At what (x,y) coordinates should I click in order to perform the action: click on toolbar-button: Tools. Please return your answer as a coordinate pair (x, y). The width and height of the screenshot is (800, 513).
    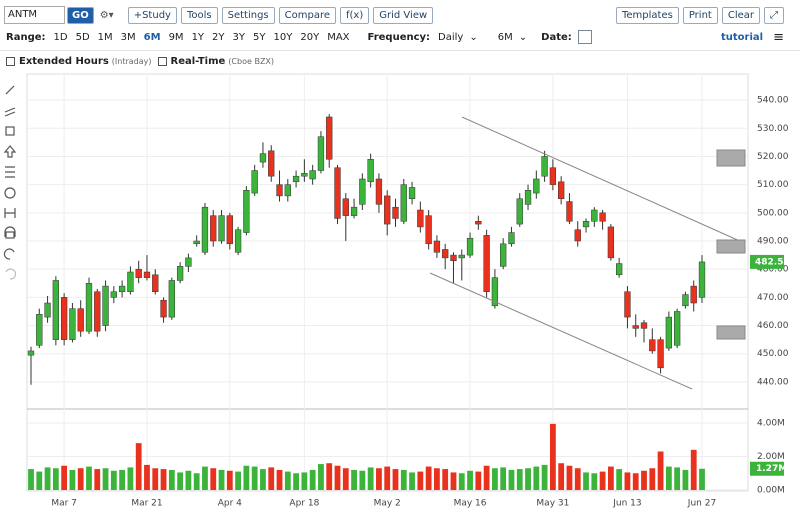
    Looking at the image, I should click on (199, 15).